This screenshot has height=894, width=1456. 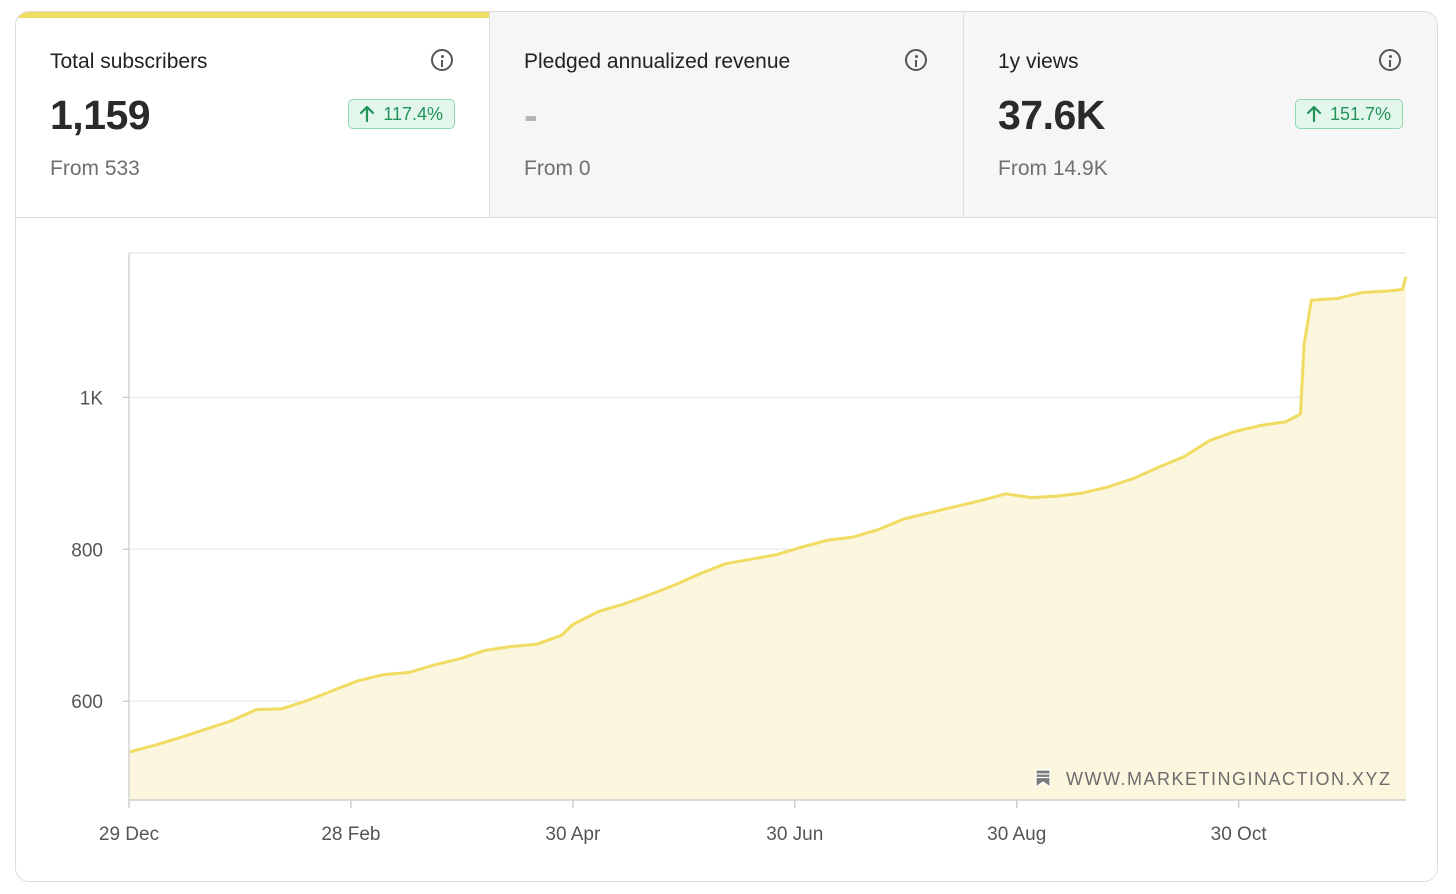 What do you see at coordinates (1053, 168) in the screenshot?
I see `stat-from: From 14.9K` at bounding box center [1053, 168].